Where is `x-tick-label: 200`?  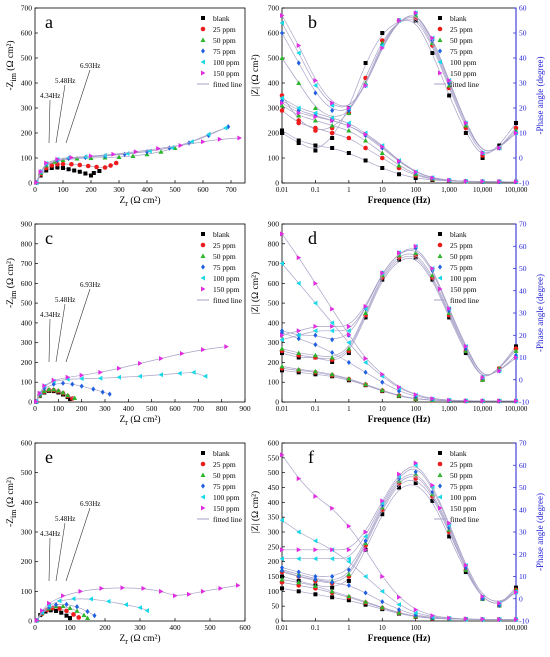 x-tick-label: 200 is located at coordinates (105, 627).